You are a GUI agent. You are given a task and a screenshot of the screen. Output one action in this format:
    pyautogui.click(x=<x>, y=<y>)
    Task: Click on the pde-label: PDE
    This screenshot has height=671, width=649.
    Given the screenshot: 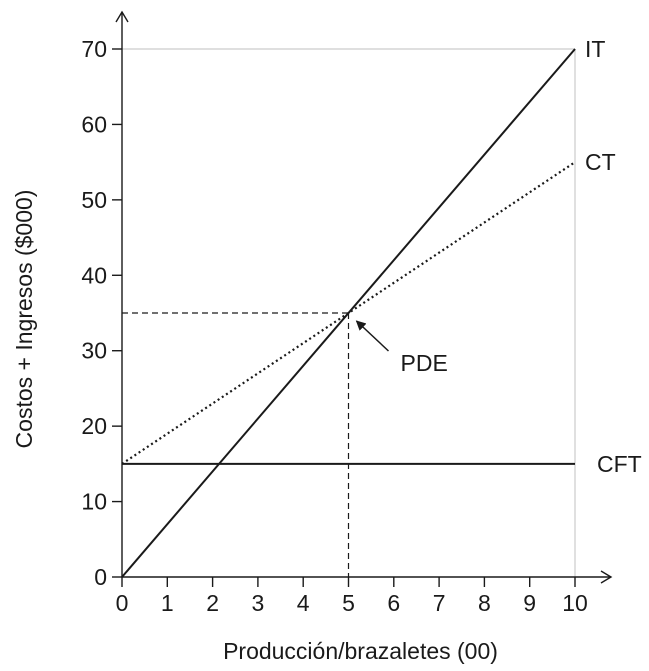 What is the action you would take?
    pyautogui.click(x=424, y=363)
    